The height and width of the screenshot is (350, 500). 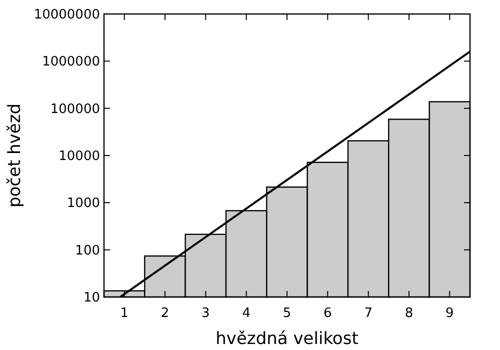 I want to click on x-tick-label: 6, so click(x=328, y=313).